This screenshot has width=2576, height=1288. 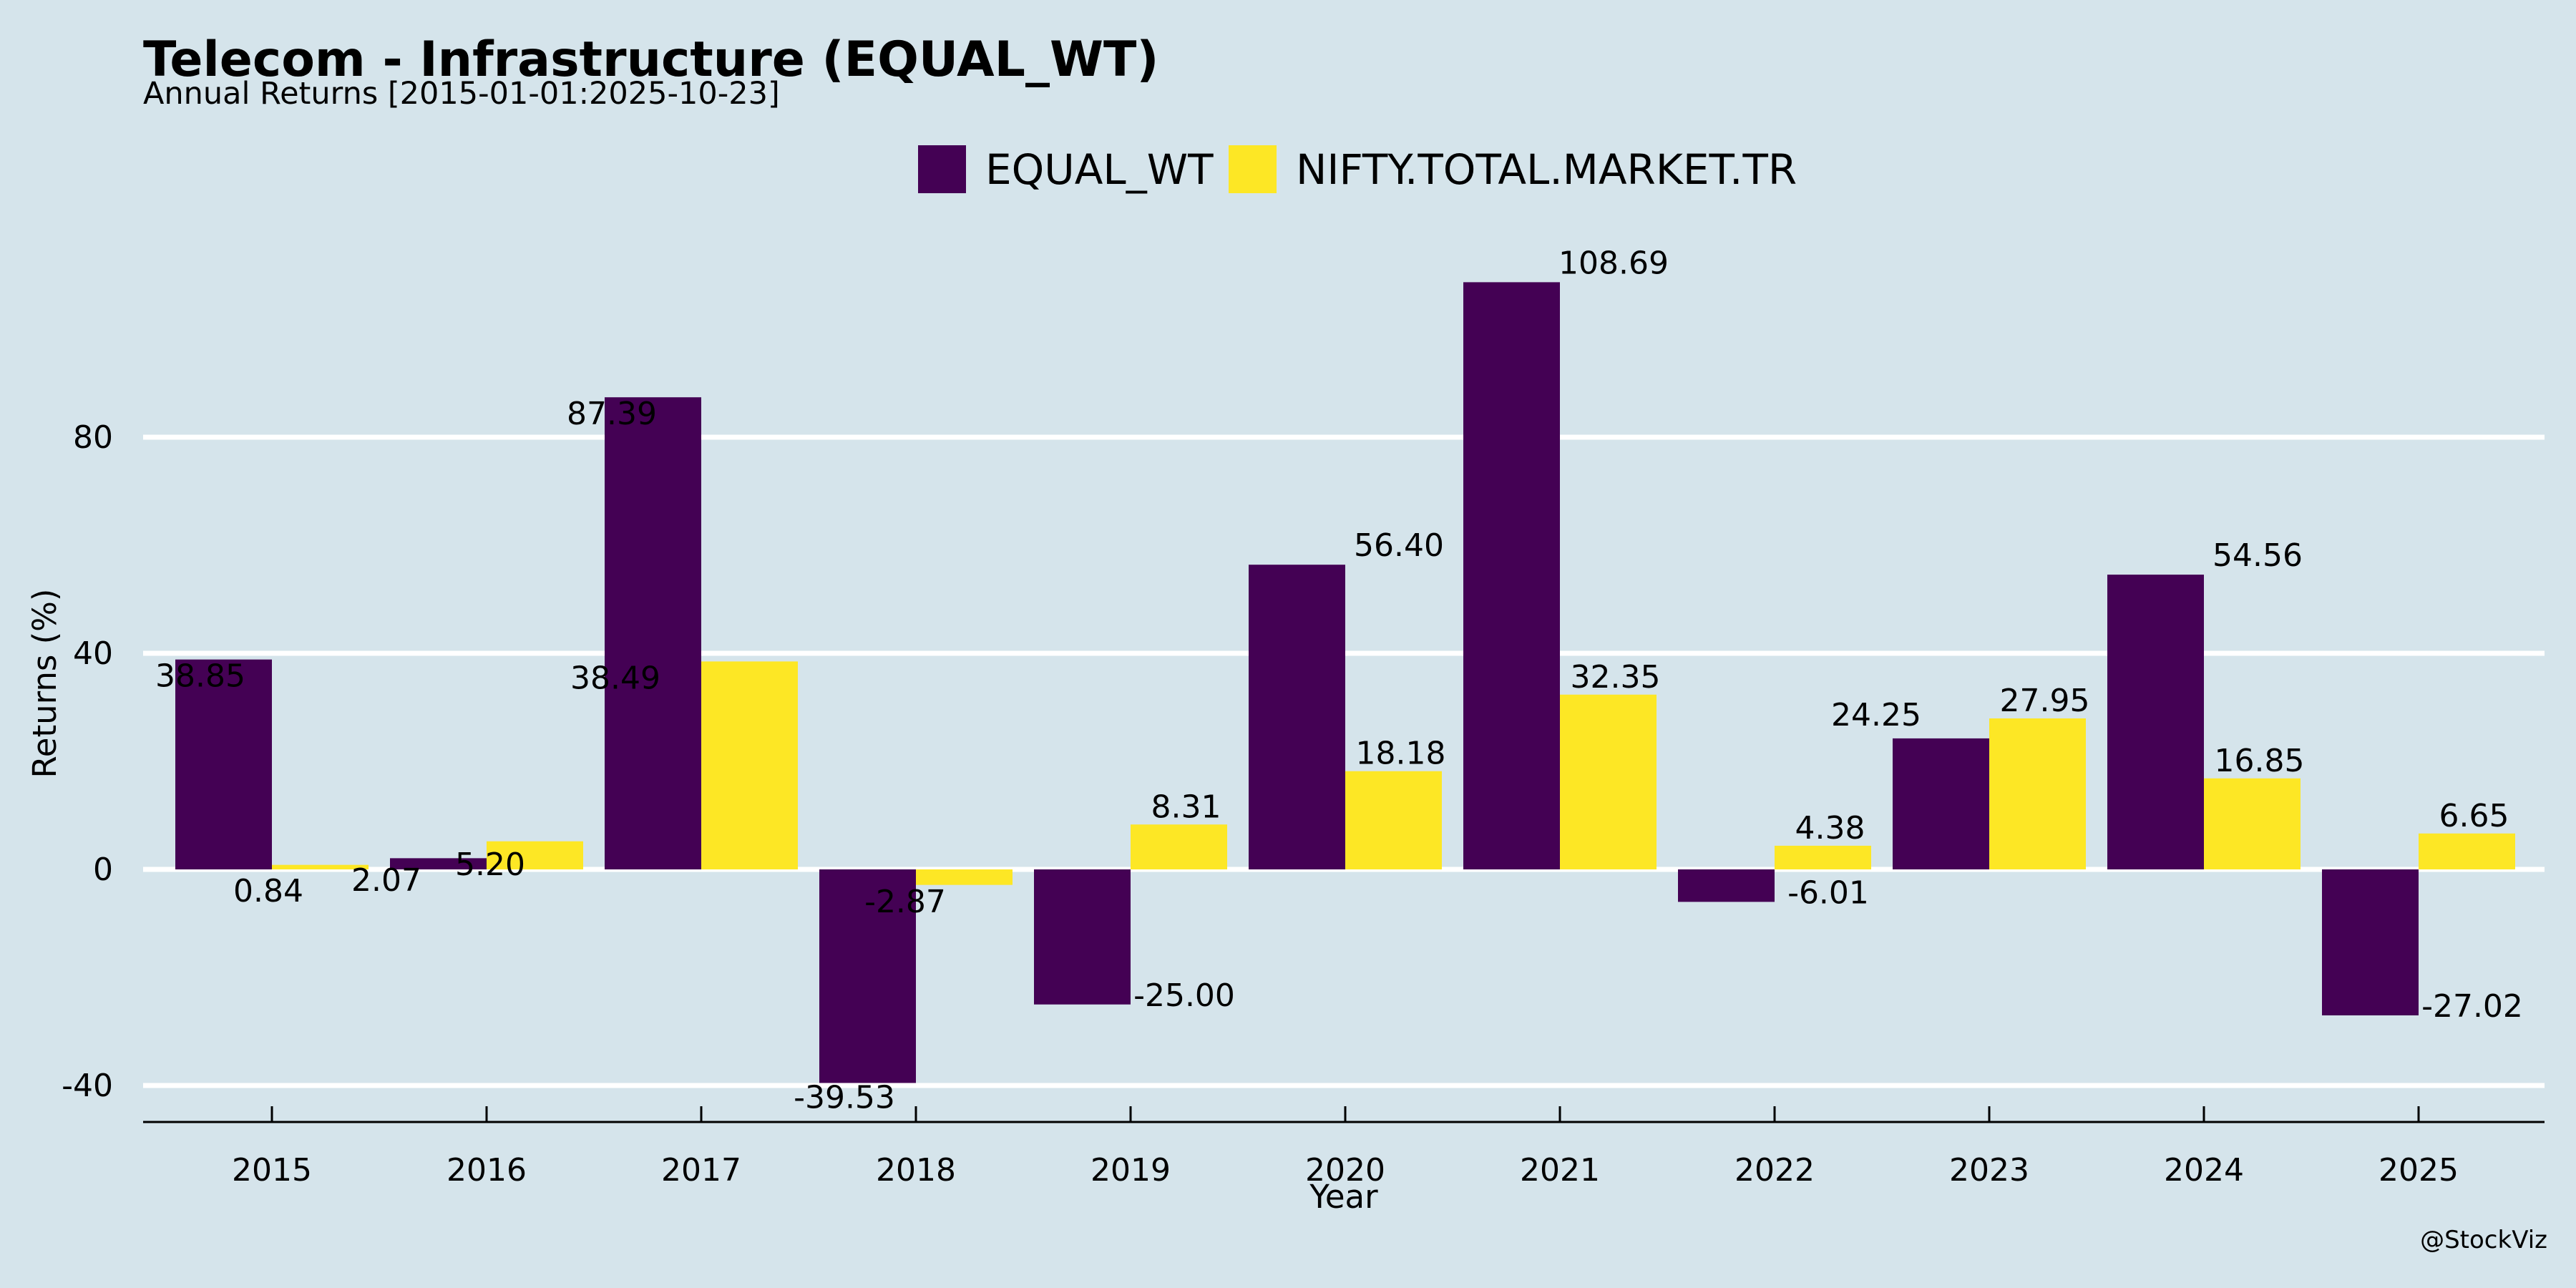 I want to click on data-label: 18.18, so click(x=1401, y=754).